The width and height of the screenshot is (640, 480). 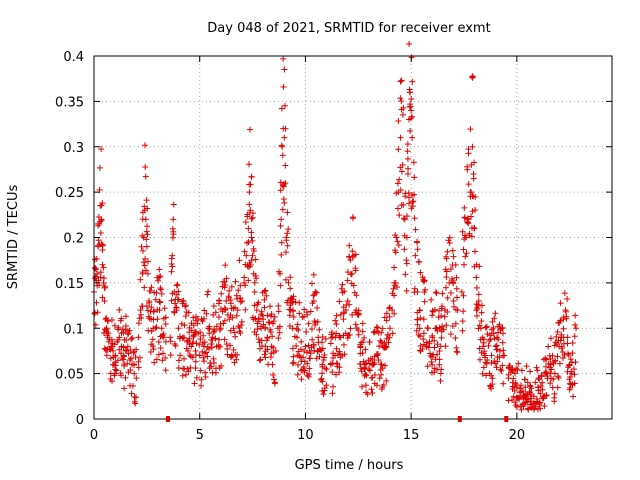 What do you see at coordinates (73, 239) in the screenshot?
I see `y-tick-label: 0.2` at bounding box center [73, 239].